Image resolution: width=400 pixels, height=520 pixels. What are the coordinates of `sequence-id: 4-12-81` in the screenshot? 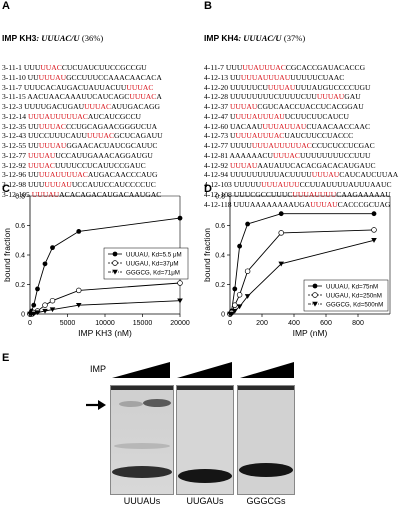 It's located at (217, 155).